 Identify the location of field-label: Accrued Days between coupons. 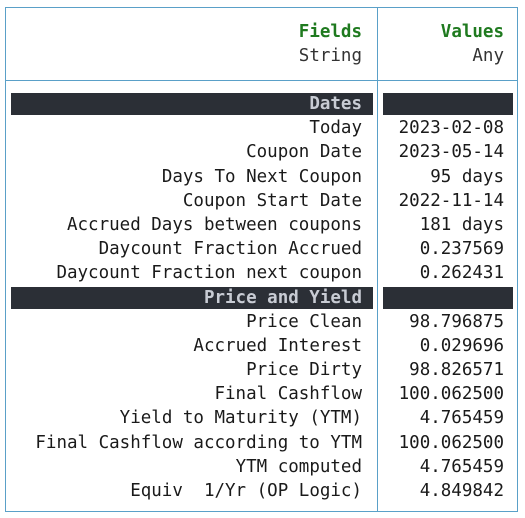
(186, 225).